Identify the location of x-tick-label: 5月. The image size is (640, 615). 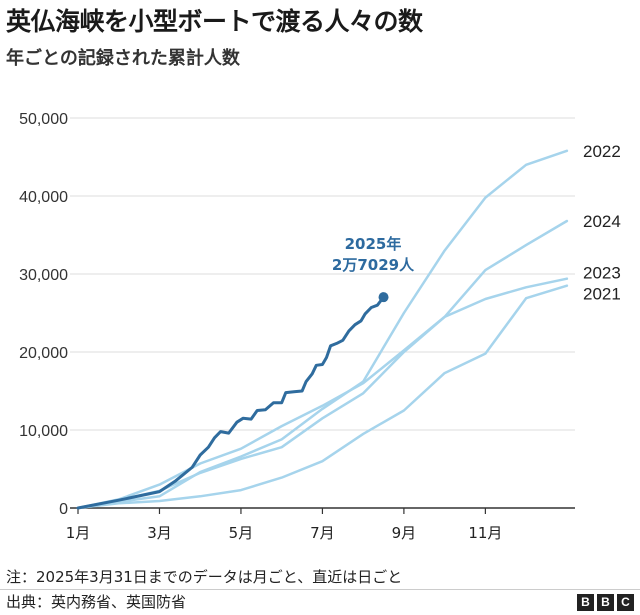
(241, 533).